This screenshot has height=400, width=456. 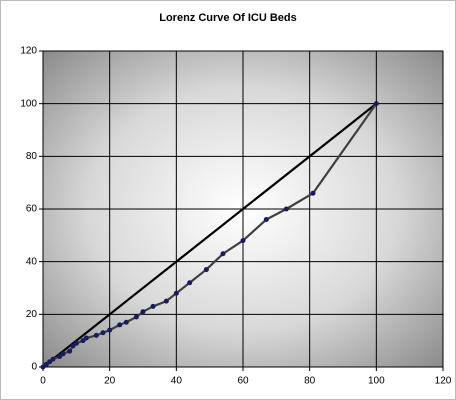 What do you see at coordinates (32, 261) in the screenshot?
I see `y-tick-label: 40` at bounding box center [32, 261].